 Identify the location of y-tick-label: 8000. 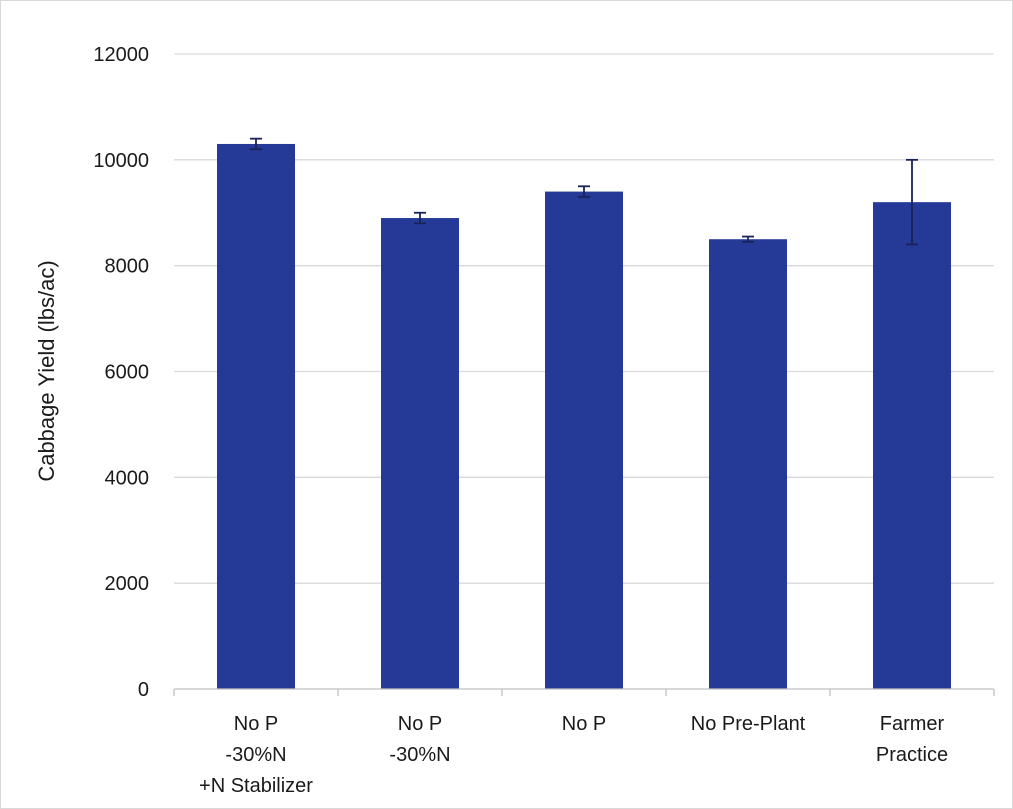
(127, 267).